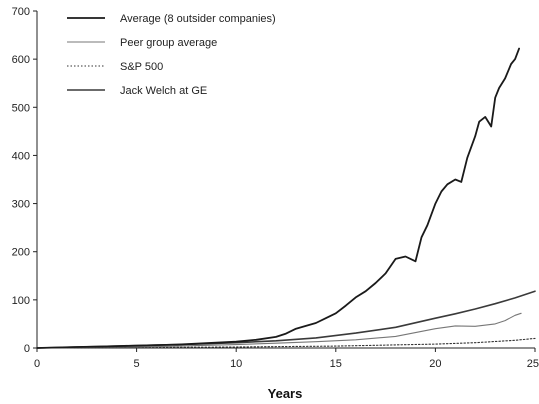 The height and width of the screenshot is (404, 539). What do you see at coordinates (37, 364) in the screenshot?
I see `x-tick-label: 0` at bounding box center [37, 364].